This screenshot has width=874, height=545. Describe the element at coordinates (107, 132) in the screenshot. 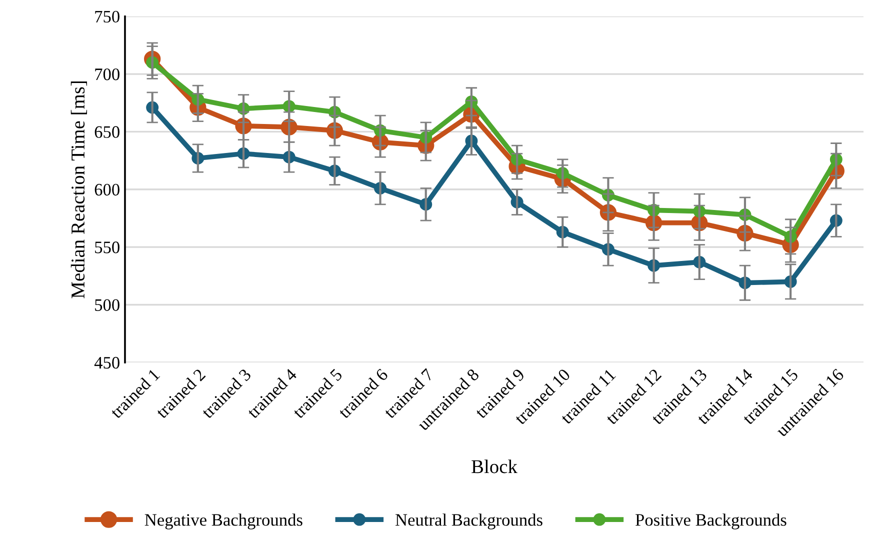

I see `y-tick-label: 650` at that location.